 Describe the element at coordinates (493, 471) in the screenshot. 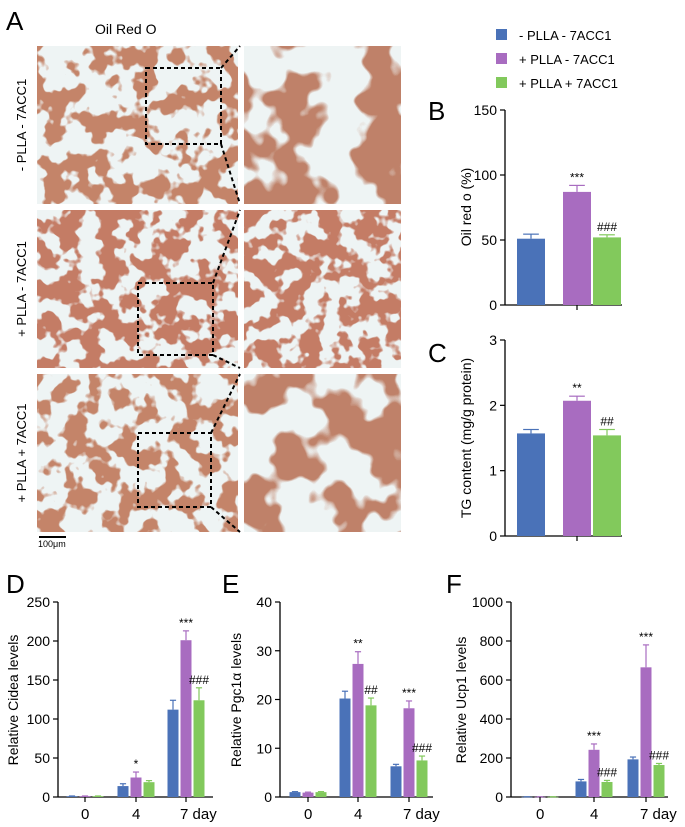

I see `y-tick-label: 1` at that location.